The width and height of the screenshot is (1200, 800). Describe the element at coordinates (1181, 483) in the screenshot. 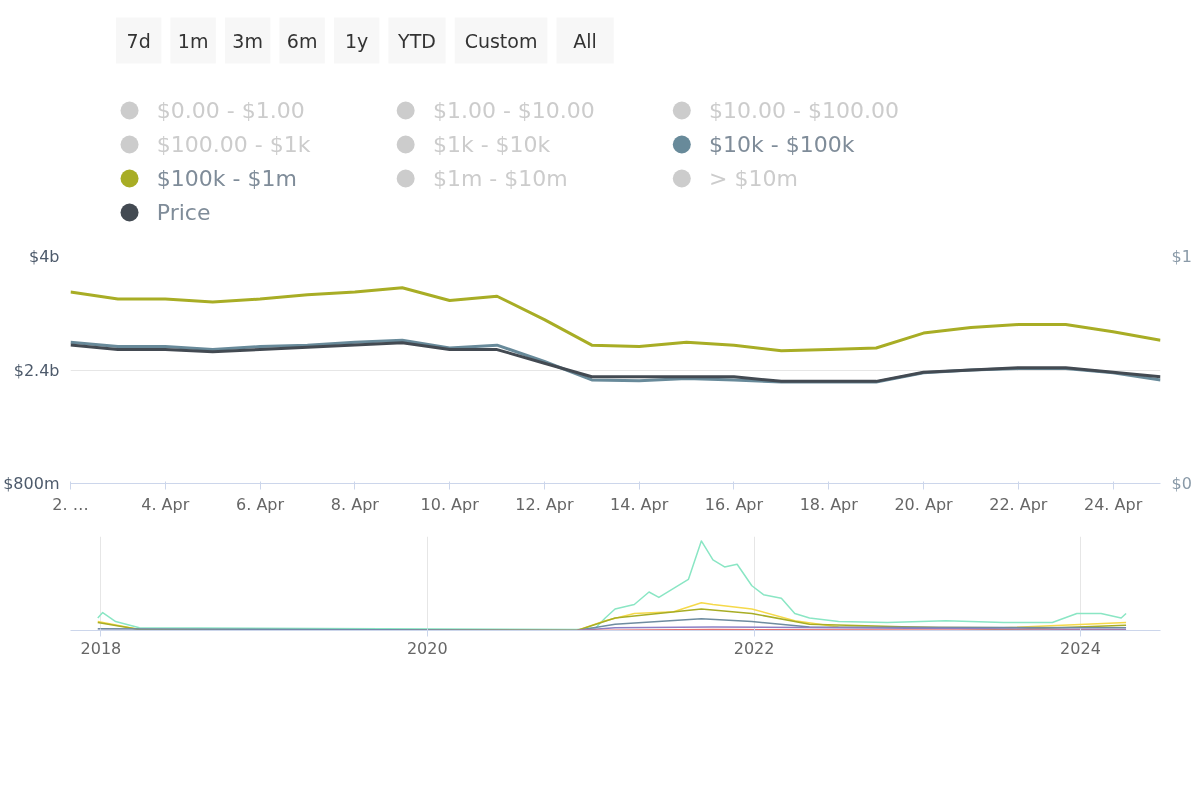

I see `y2-tick-label: $0` at that location.